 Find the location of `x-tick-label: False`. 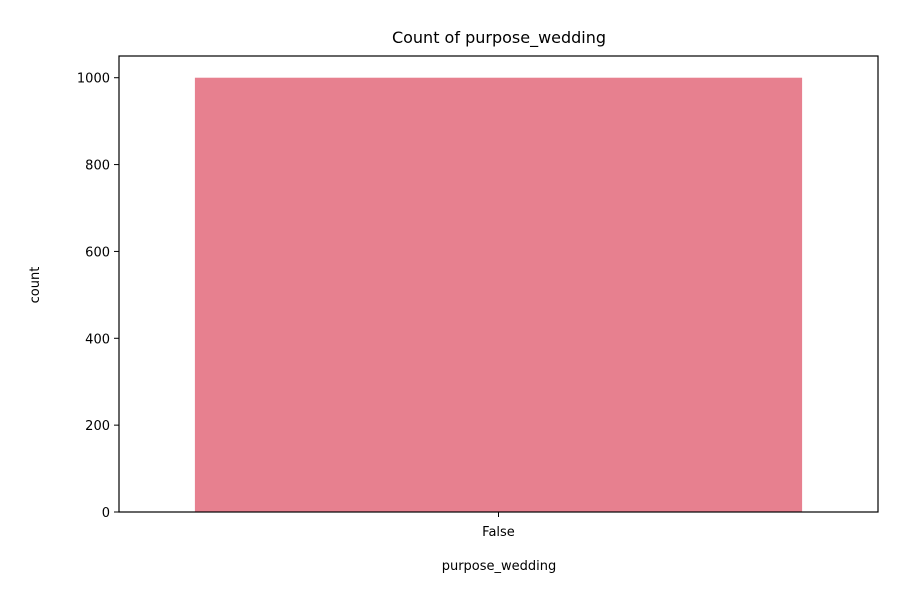

x-tick-label: False is located at coordinates (498, 532).